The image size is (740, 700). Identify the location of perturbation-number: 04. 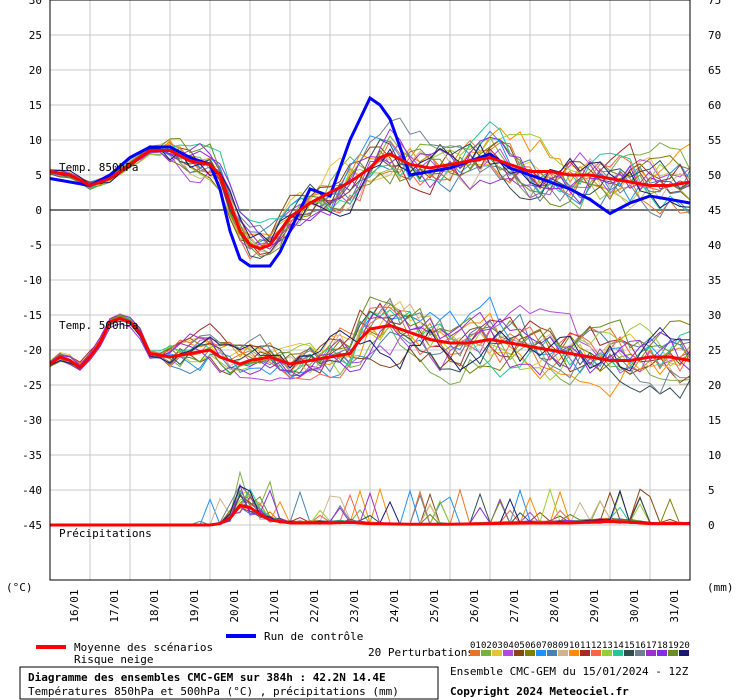
(508, 646).